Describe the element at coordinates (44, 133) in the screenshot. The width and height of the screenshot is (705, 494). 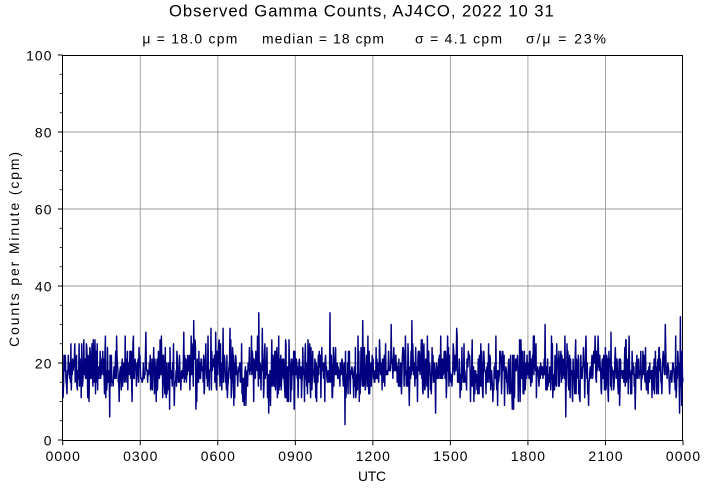
I see `svg-text: 80` at that location.